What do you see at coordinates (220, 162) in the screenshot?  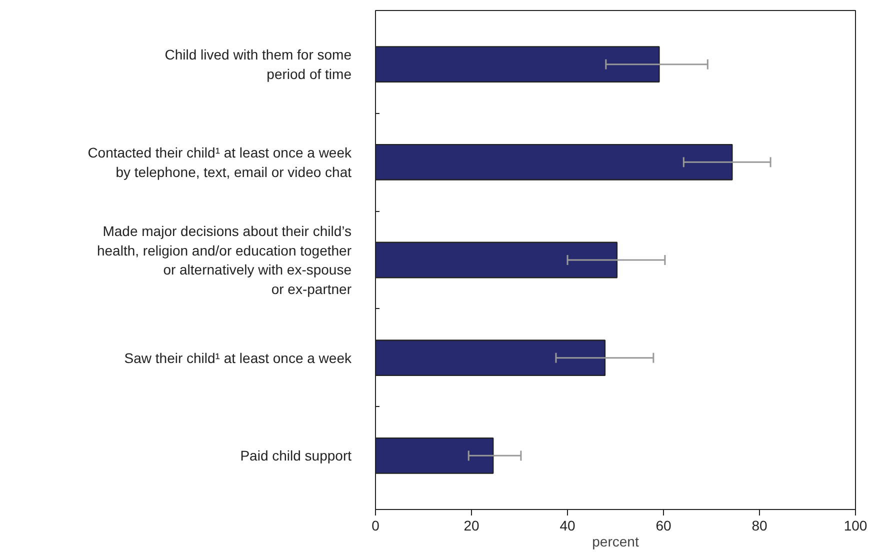 I see `y-tick-label: Contacted their child¹ at least once a week by telephone, text, email or video chat` at bounding box center [220, 162].